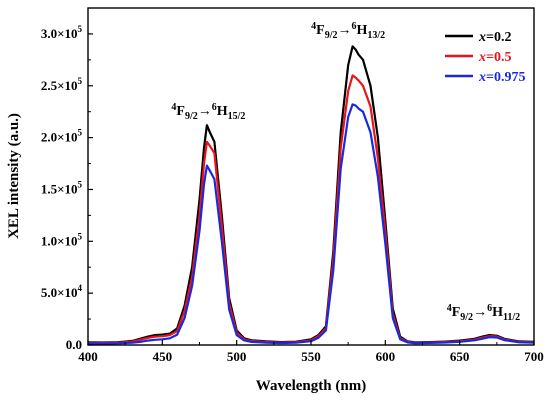  Describe the element at coordinates (62, 187) in the screenshot. I see `y-tick-label: 1.5×10⁵` at that location.